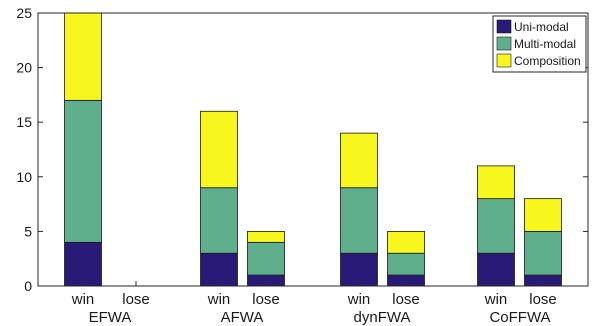  What do you see at coordinates (28, 286) in the screenshot?
I see `y-tick-label: 0` at bounding box center [28, 286].